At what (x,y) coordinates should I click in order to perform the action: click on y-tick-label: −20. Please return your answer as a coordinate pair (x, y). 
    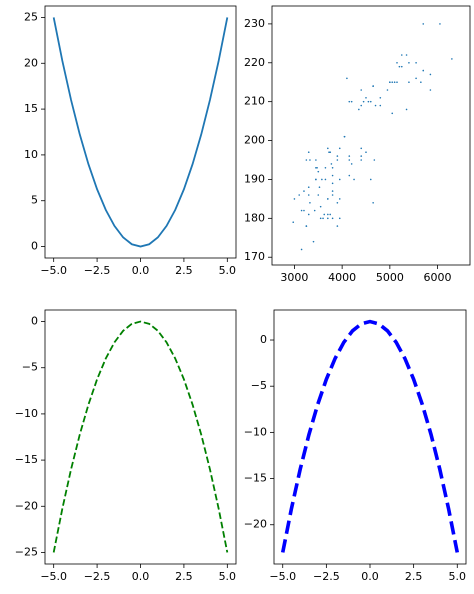
    Looking at the image, I should click on (255, 524).